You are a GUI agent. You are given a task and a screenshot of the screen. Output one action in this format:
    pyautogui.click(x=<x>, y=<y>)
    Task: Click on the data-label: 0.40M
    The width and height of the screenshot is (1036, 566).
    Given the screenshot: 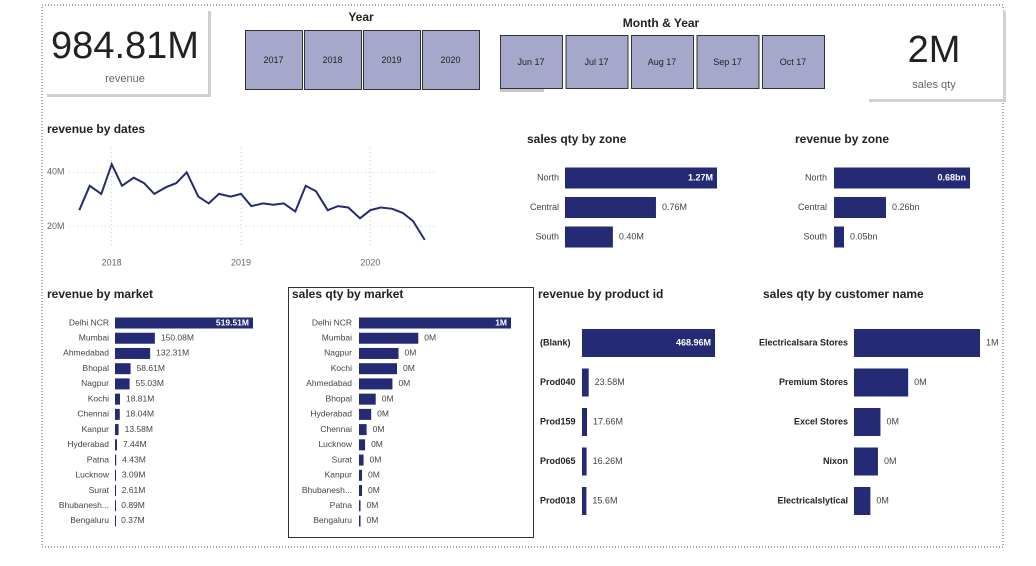 What is the action you would take?
    pyautogui.click(x=631, y=236)
    